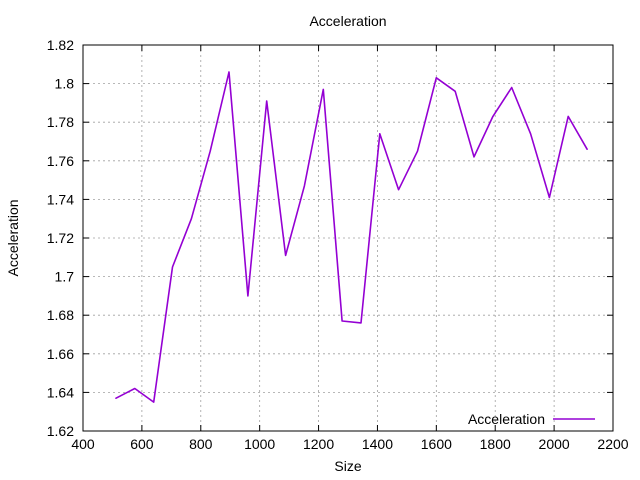 The width and height of the screenshot is (640, 480). What do you see at coordinates (60, 45) in the screenshot?
I see `y-tick-label: 1.82` at bounding box center [60, 45].